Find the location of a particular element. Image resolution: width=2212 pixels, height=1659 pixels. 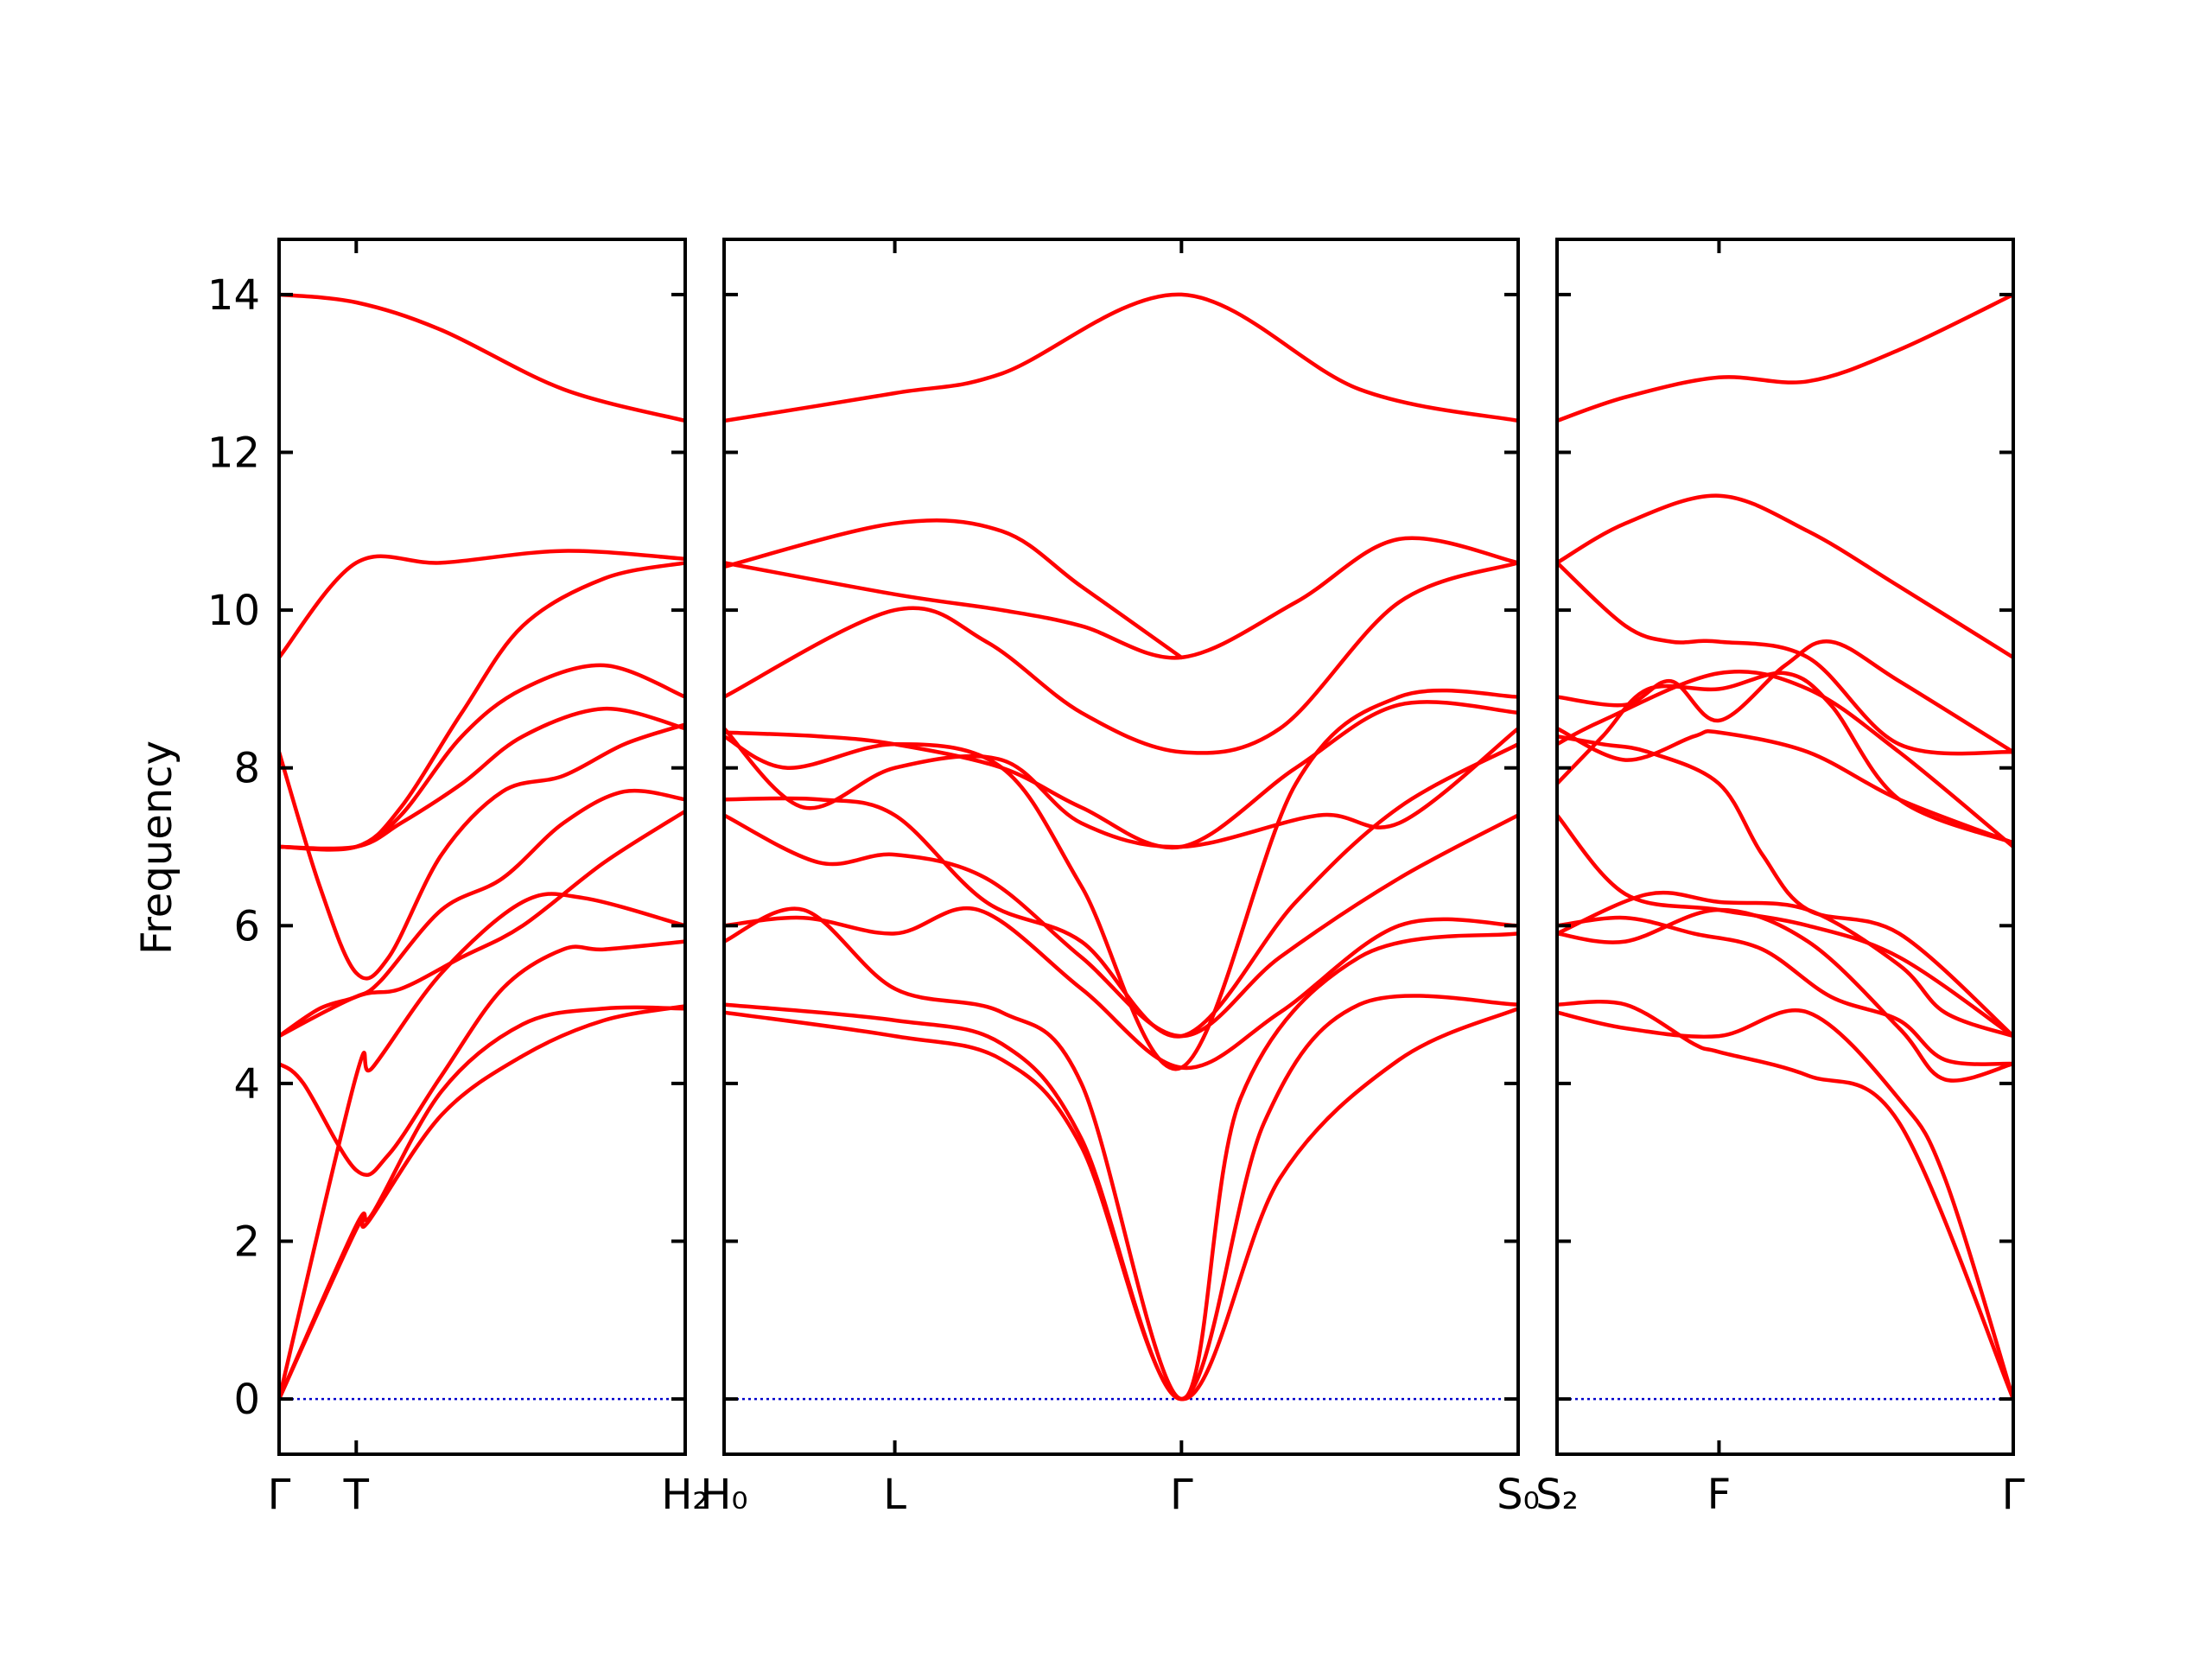

y-tick-label: 14 is located at coordinates (233, 295).